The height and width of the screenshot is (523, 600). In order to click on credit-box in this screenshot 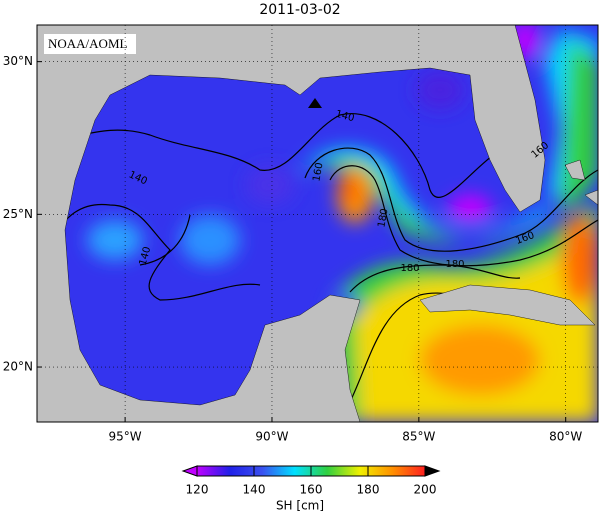, I will do `click(90, 44)`.